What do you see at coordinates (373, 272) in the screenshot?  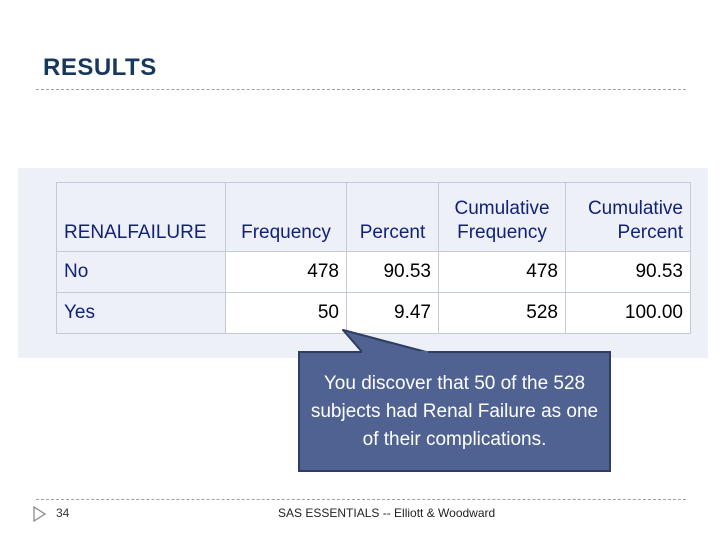 I see `table-row: No 478 90.53 478 90.53` at bounding box center [373, 272].